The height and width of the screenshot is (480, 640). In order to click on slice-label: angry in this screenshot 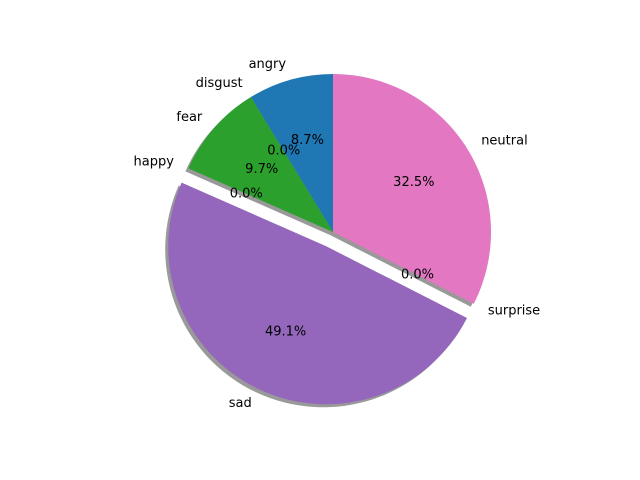, I will do `click(268, 64)`.